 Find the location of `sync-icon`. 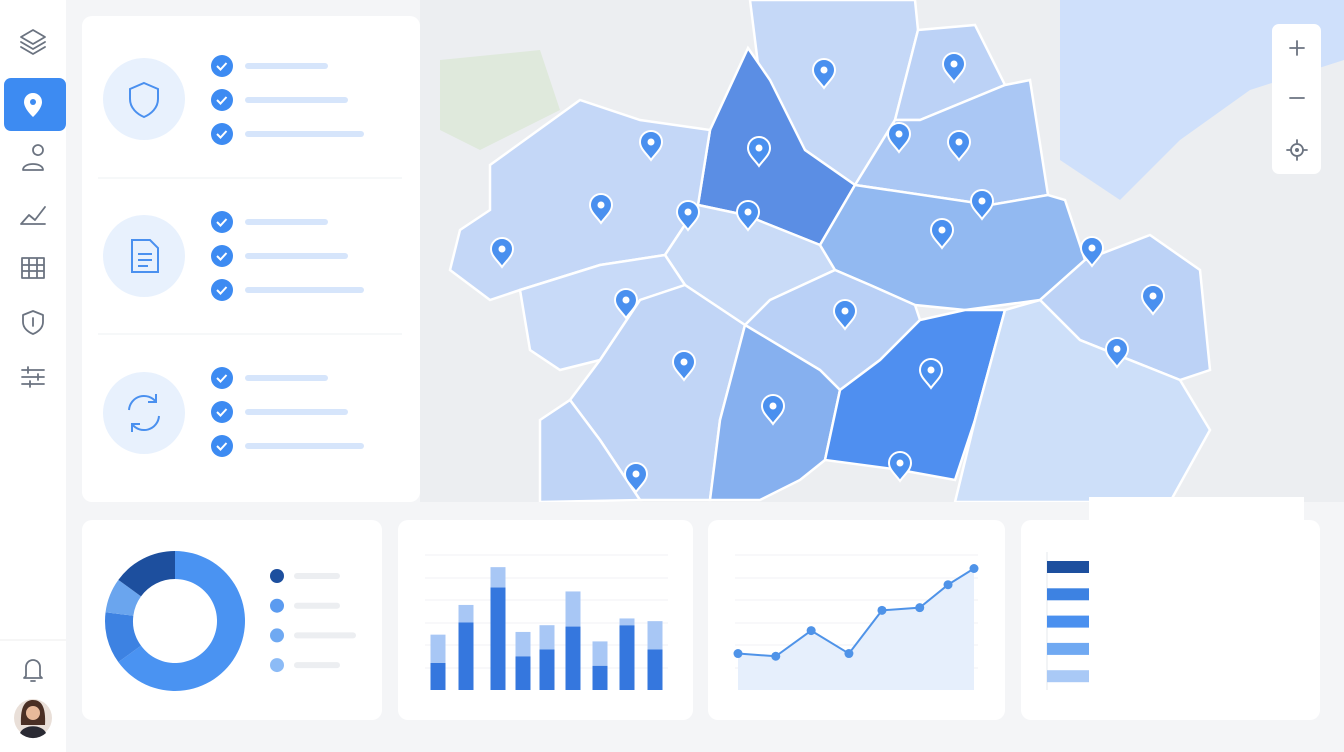

sync-icon is located at coordinates (144, 413).